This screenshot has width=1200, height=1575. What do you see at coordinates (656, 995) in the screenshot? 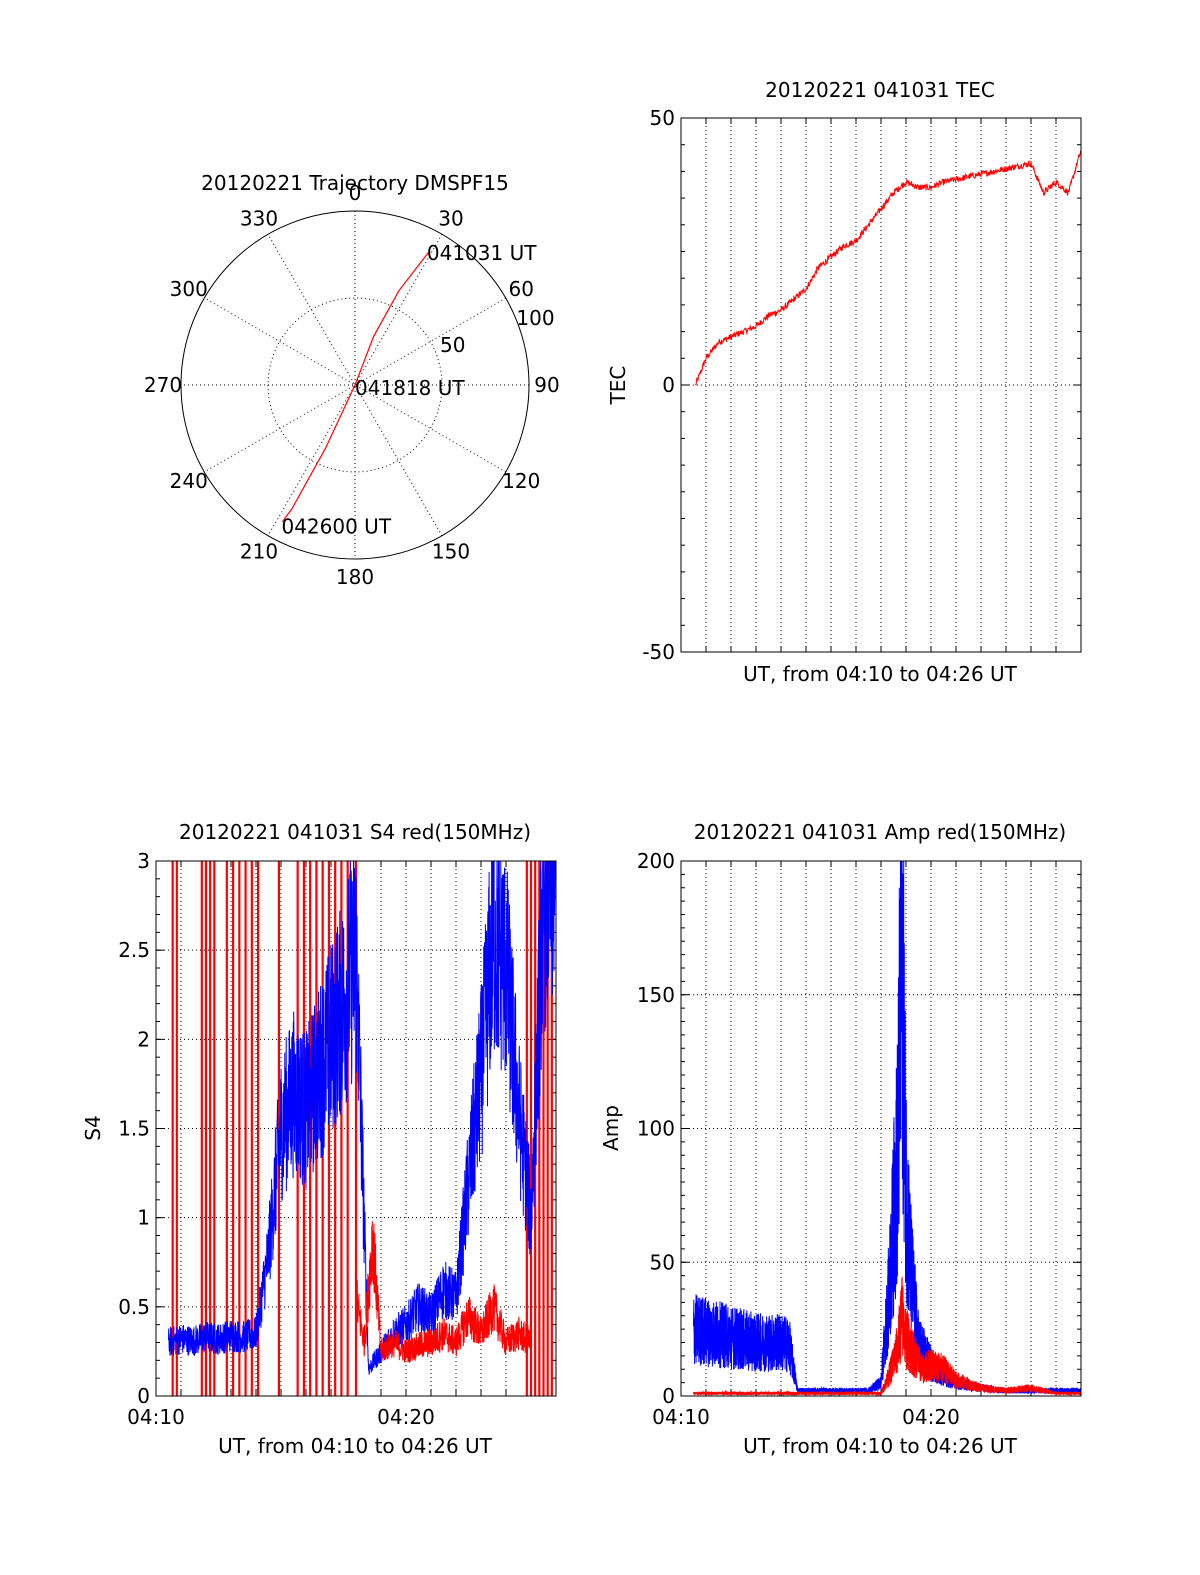
I see `y-tick-label: 150` at bounding box center [656, 995].